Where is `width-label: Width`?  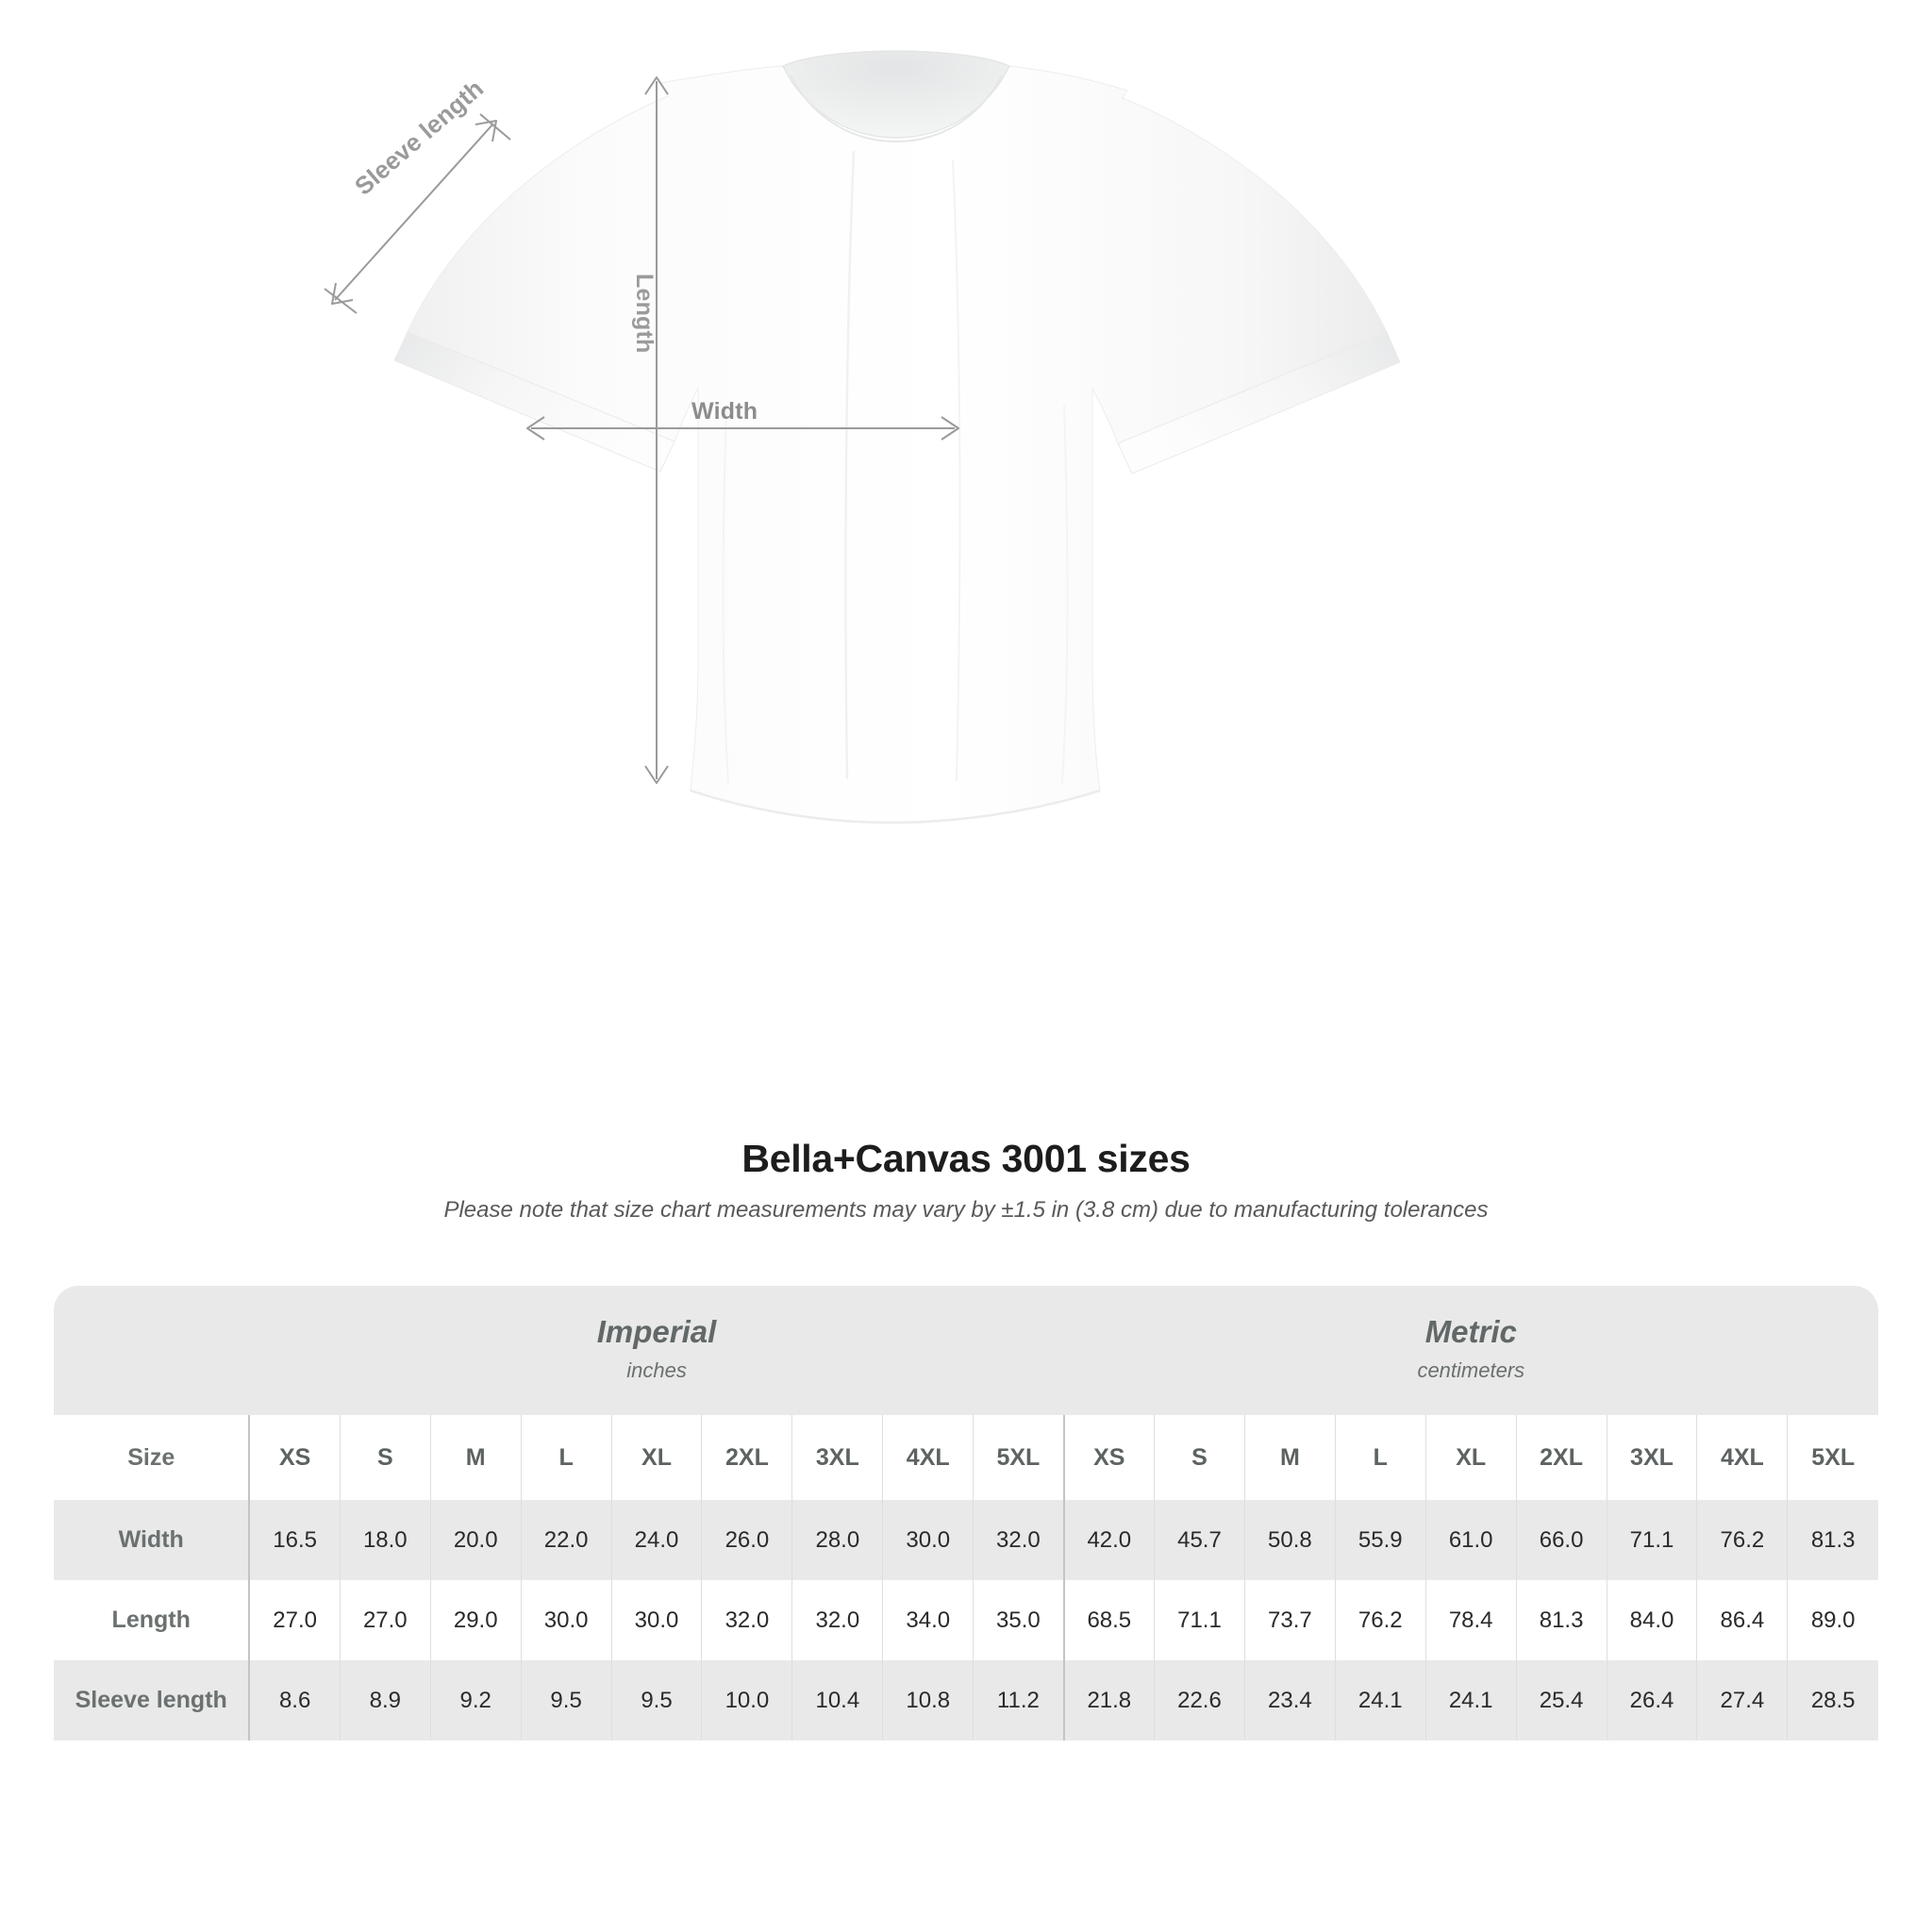
width-label: Width is located at coordinates (724, 412).